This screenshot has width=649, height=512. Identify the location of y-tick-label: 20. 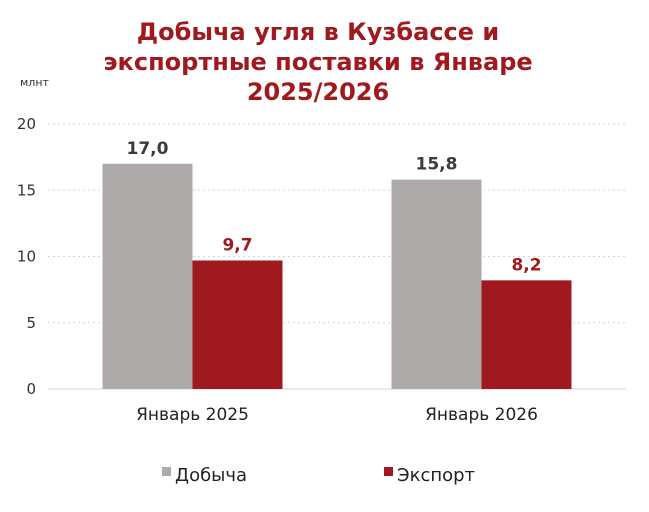
(26, 124).